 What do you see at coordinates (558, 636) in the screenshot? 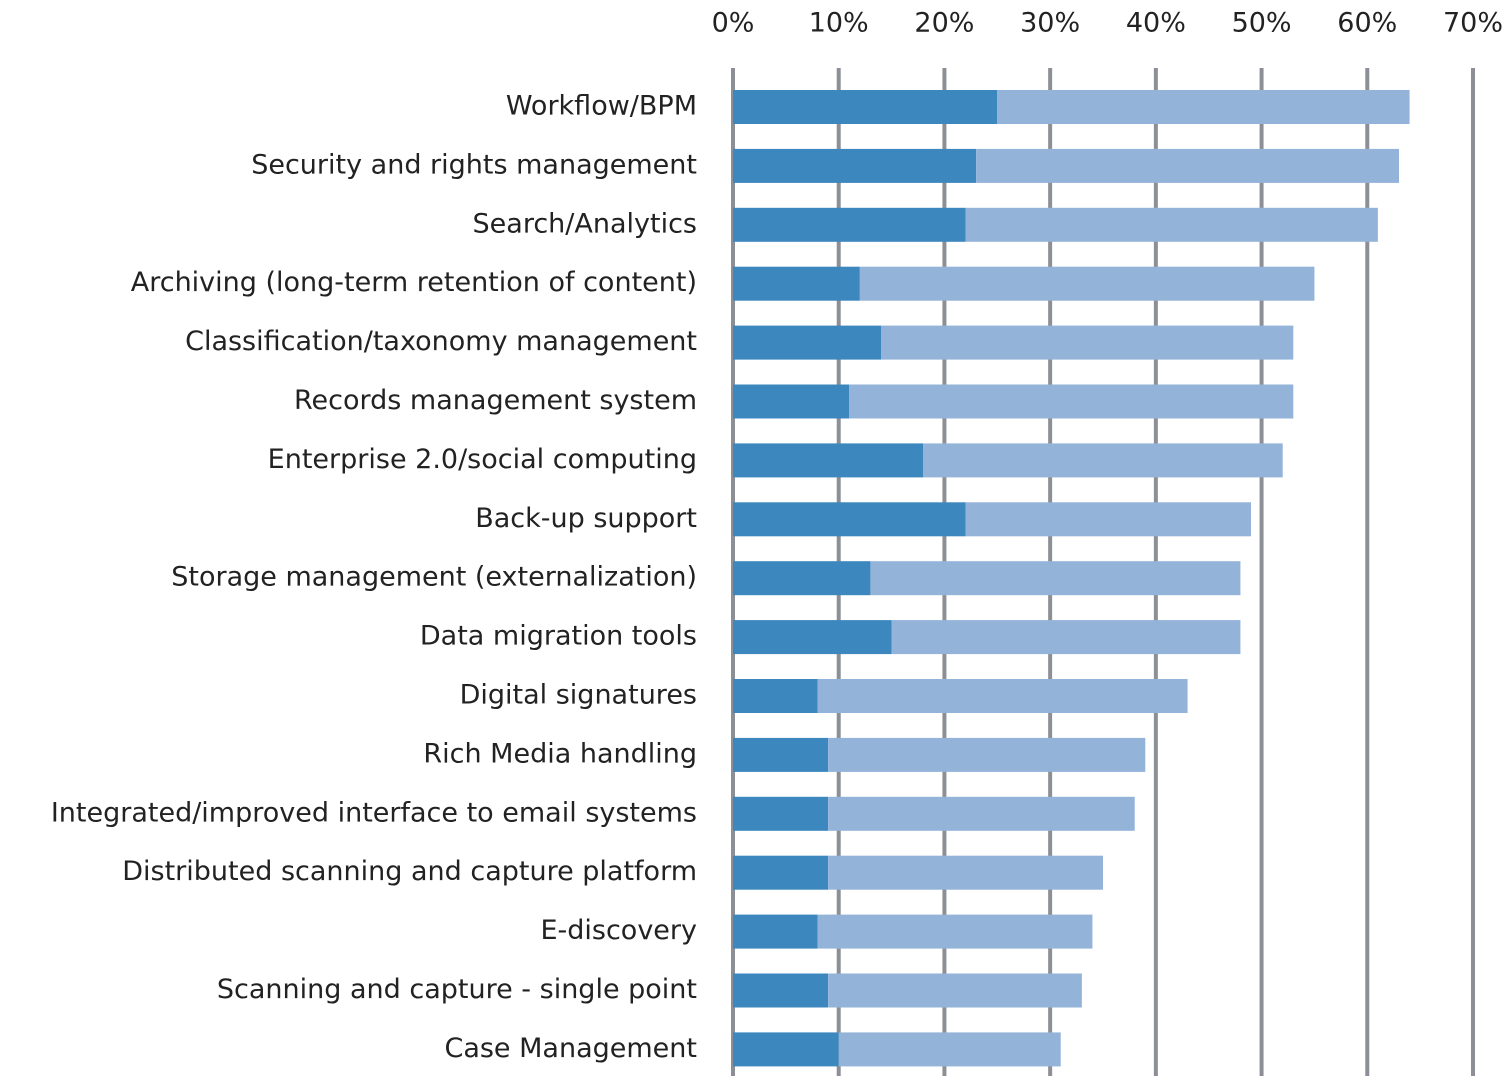
I see `category-label: Data migration tools` at bounding box center [558, 636].